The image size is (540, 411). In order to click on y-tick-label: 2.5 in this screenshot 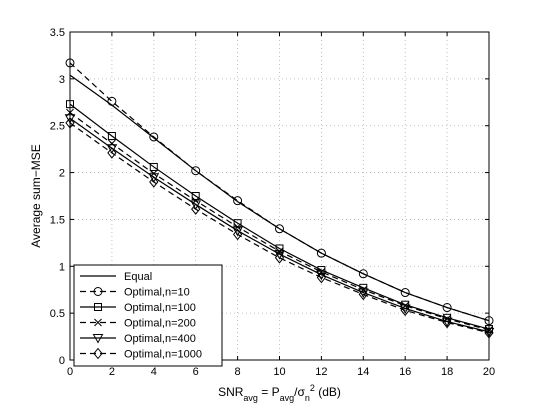, I will do `click(57, 127)`.